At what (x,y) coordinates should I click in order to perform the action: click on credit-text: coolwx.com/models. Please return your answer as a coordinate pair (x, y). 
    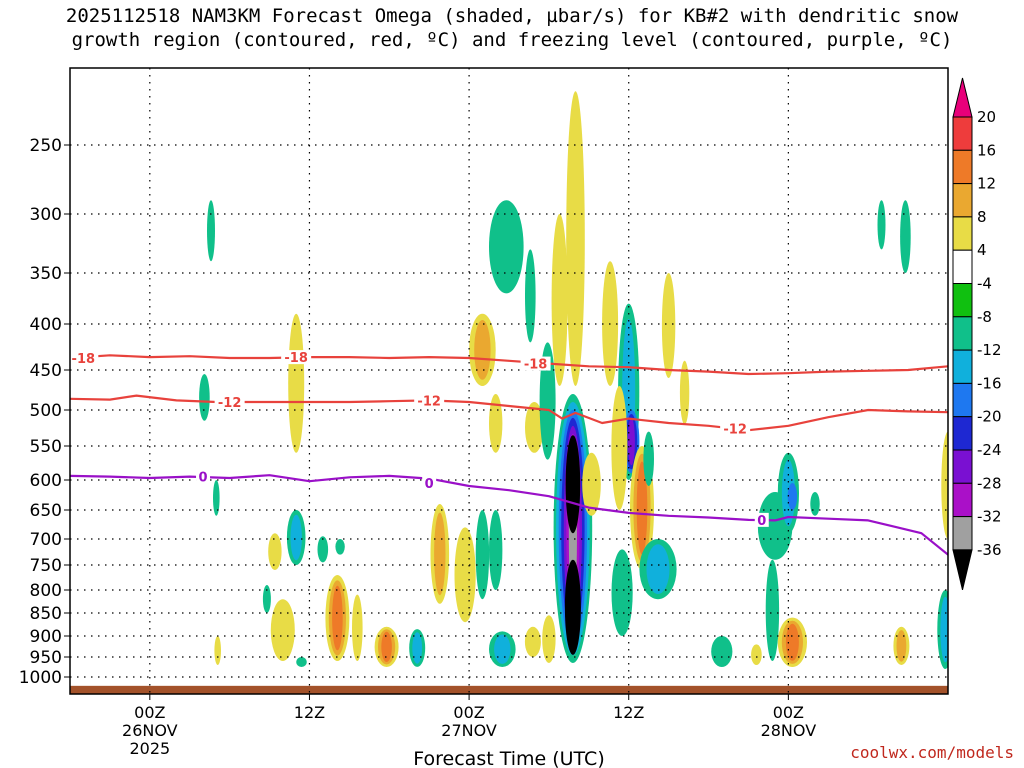
    Looking at the image, I should click on (932, 752).